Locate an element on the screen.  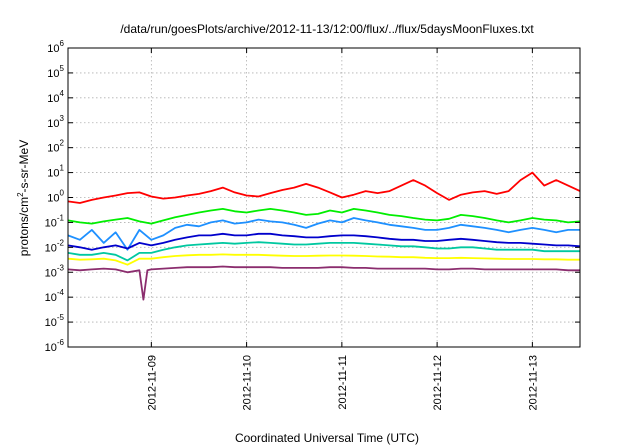
y-tick-label: 10⁻⁶ is located at coordinates (55, 346).